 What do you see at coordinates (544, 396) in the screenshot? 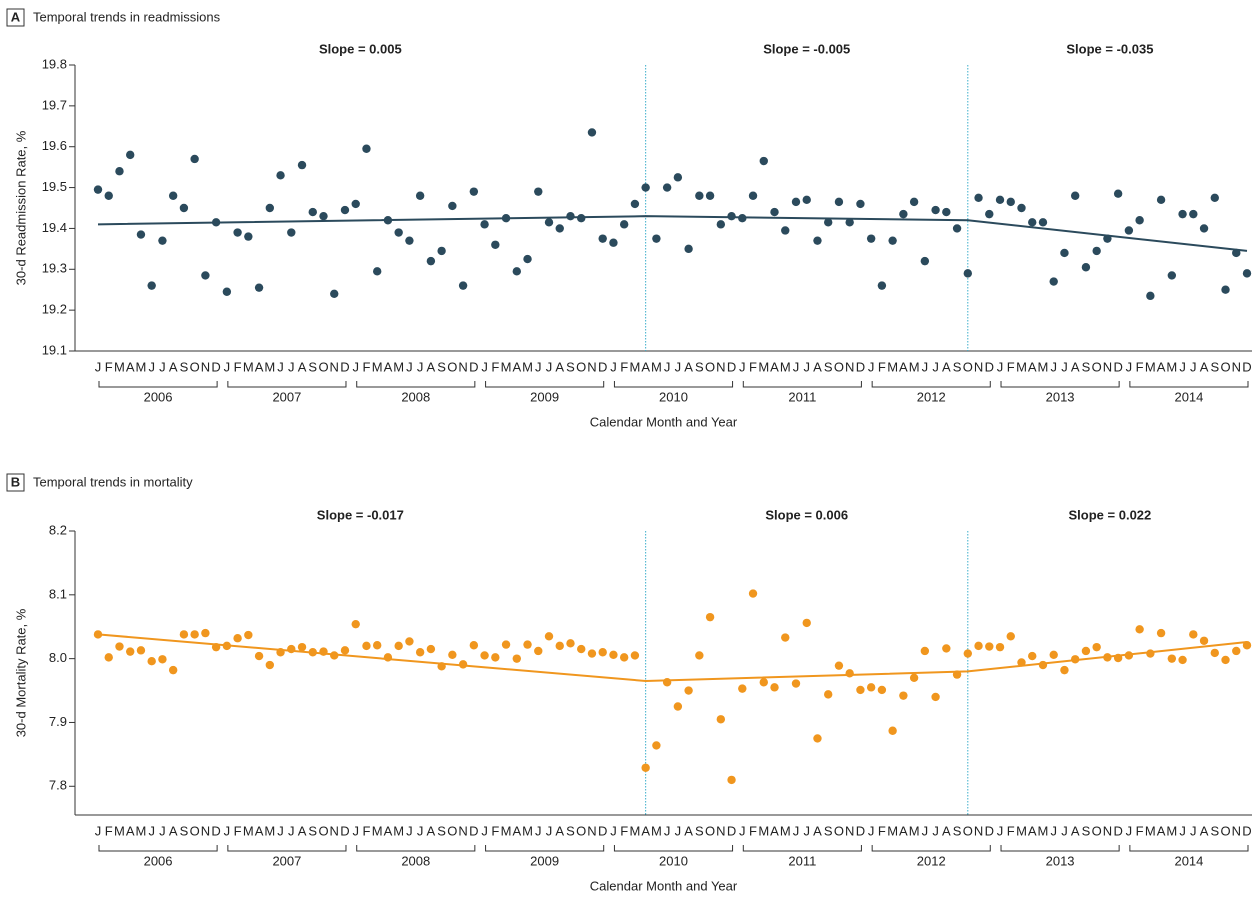
I see `year-label: 2009` at bounding box center [544, 396].